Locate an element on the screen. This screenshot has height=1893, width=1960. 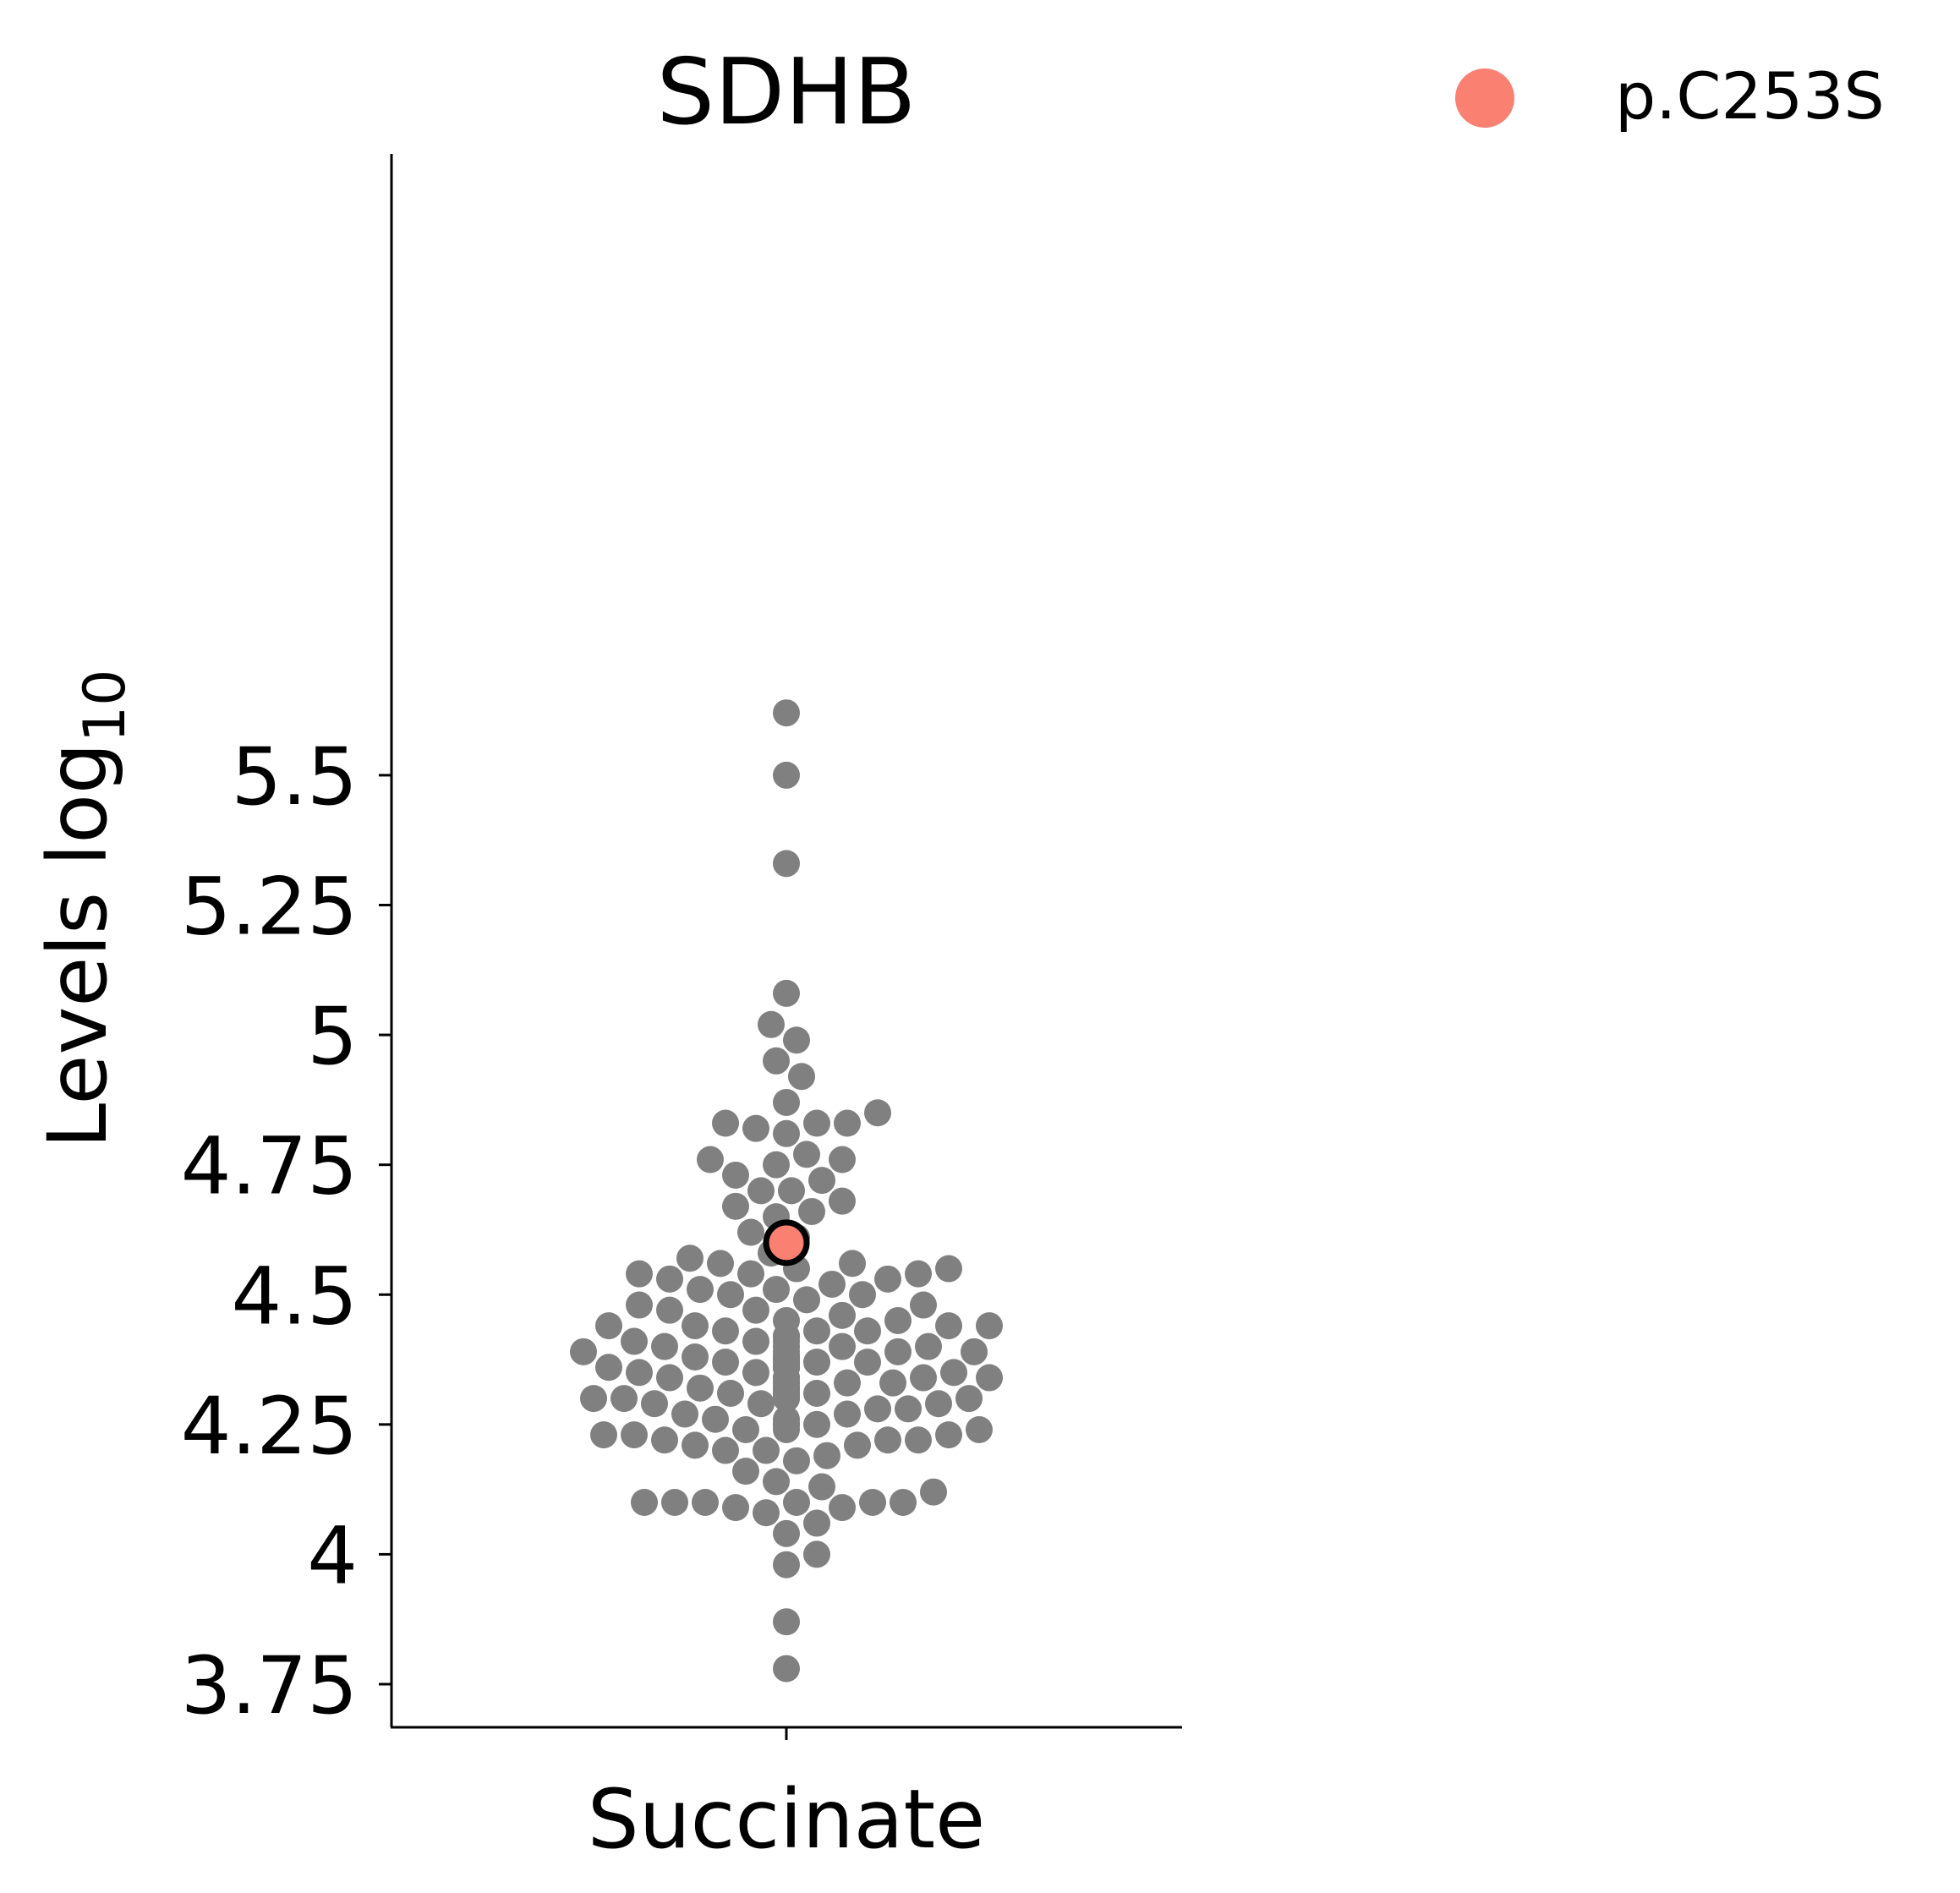
chart-title: SDHB is located at coordinates (786, 92).